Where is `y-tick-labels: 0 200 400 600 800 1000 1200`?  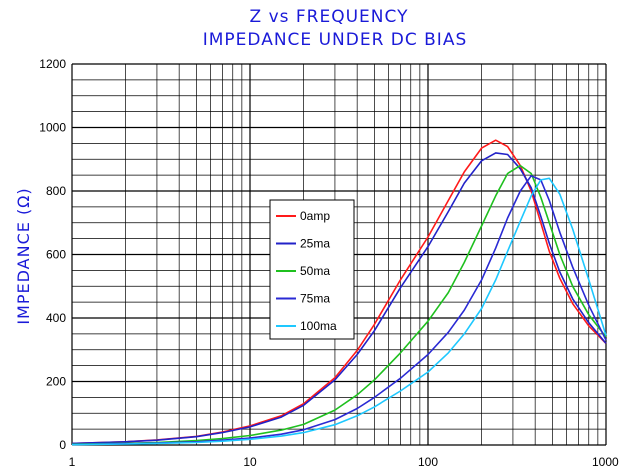 y-tick-labels: 0 200 400 600 800 1000 1200 is located at coordinates (52, 254).